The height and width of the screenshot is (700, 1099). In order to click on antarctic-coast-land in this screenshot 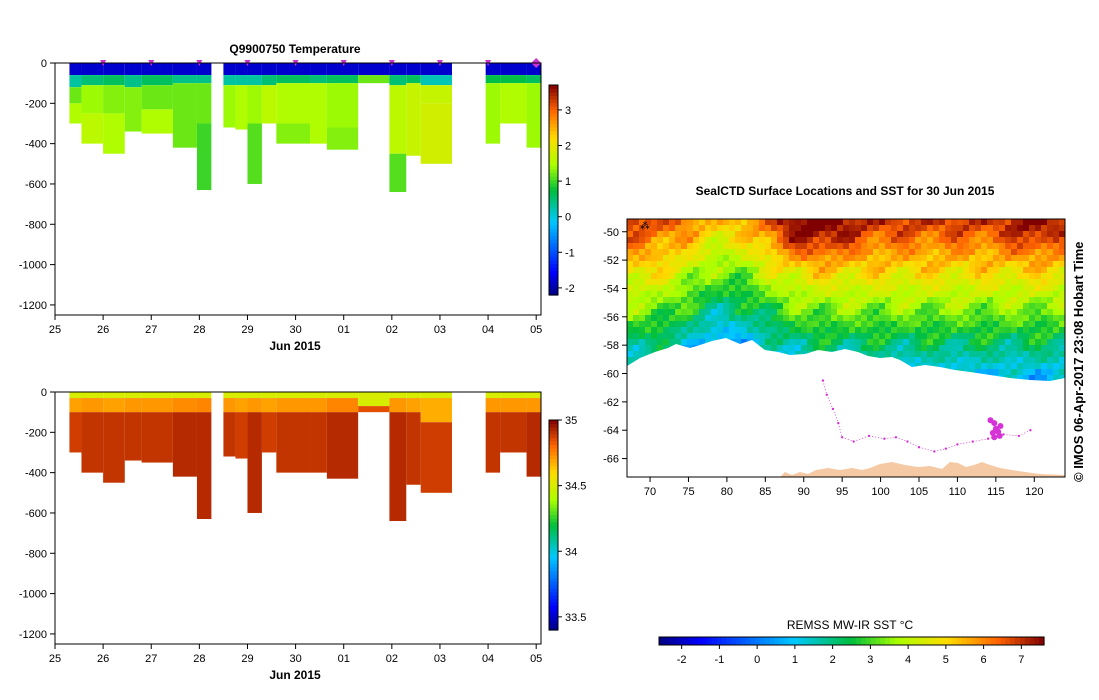, I will do `click(922, 469)`.